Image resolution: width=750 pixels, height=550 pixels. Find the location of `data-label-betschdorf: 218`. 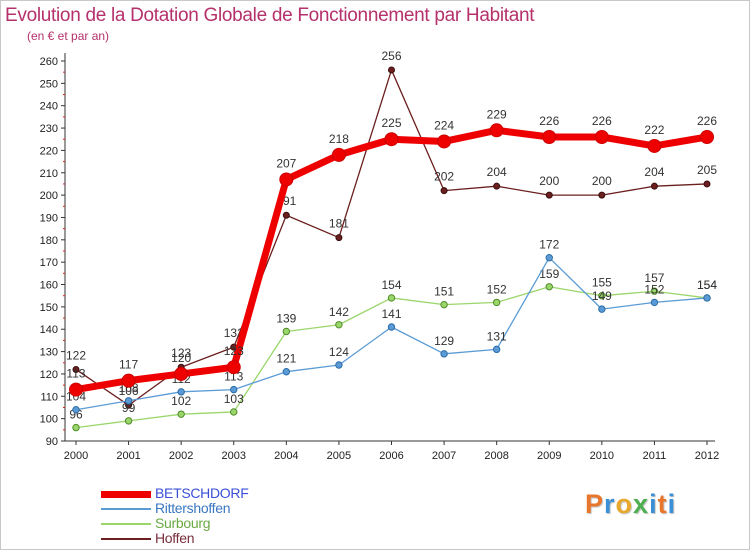

data-label-betschdorf: 218 is located at coordinates (339, 139).